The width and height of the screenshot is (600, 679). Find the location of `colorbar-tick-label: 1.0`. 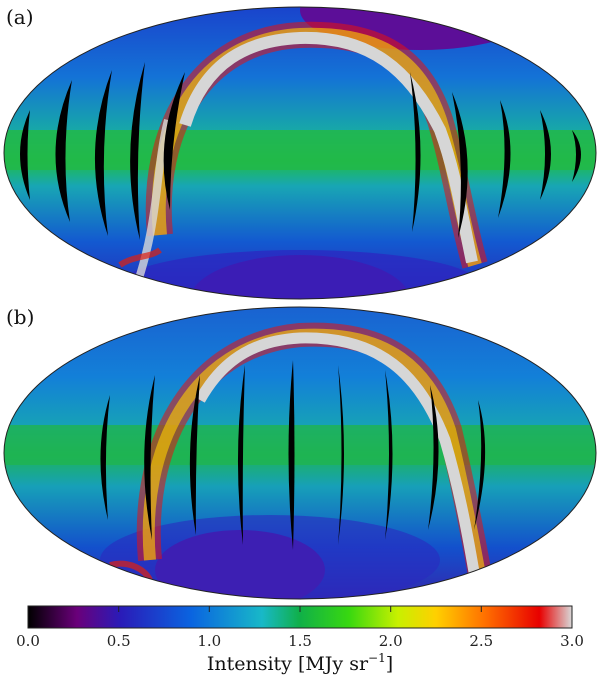

colorbar-tick-label: 1.0 is located at coordinates (209, 641).